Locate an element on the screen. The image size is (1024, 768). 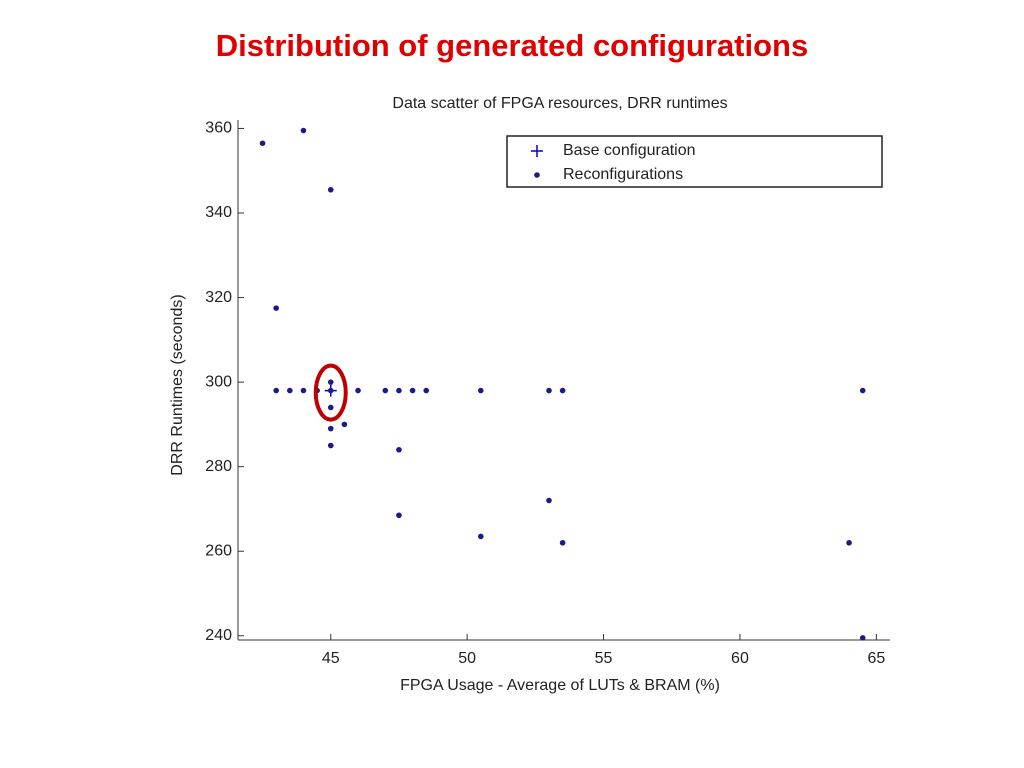
y-tick-label: 320 is located at coordinates (218, 297).